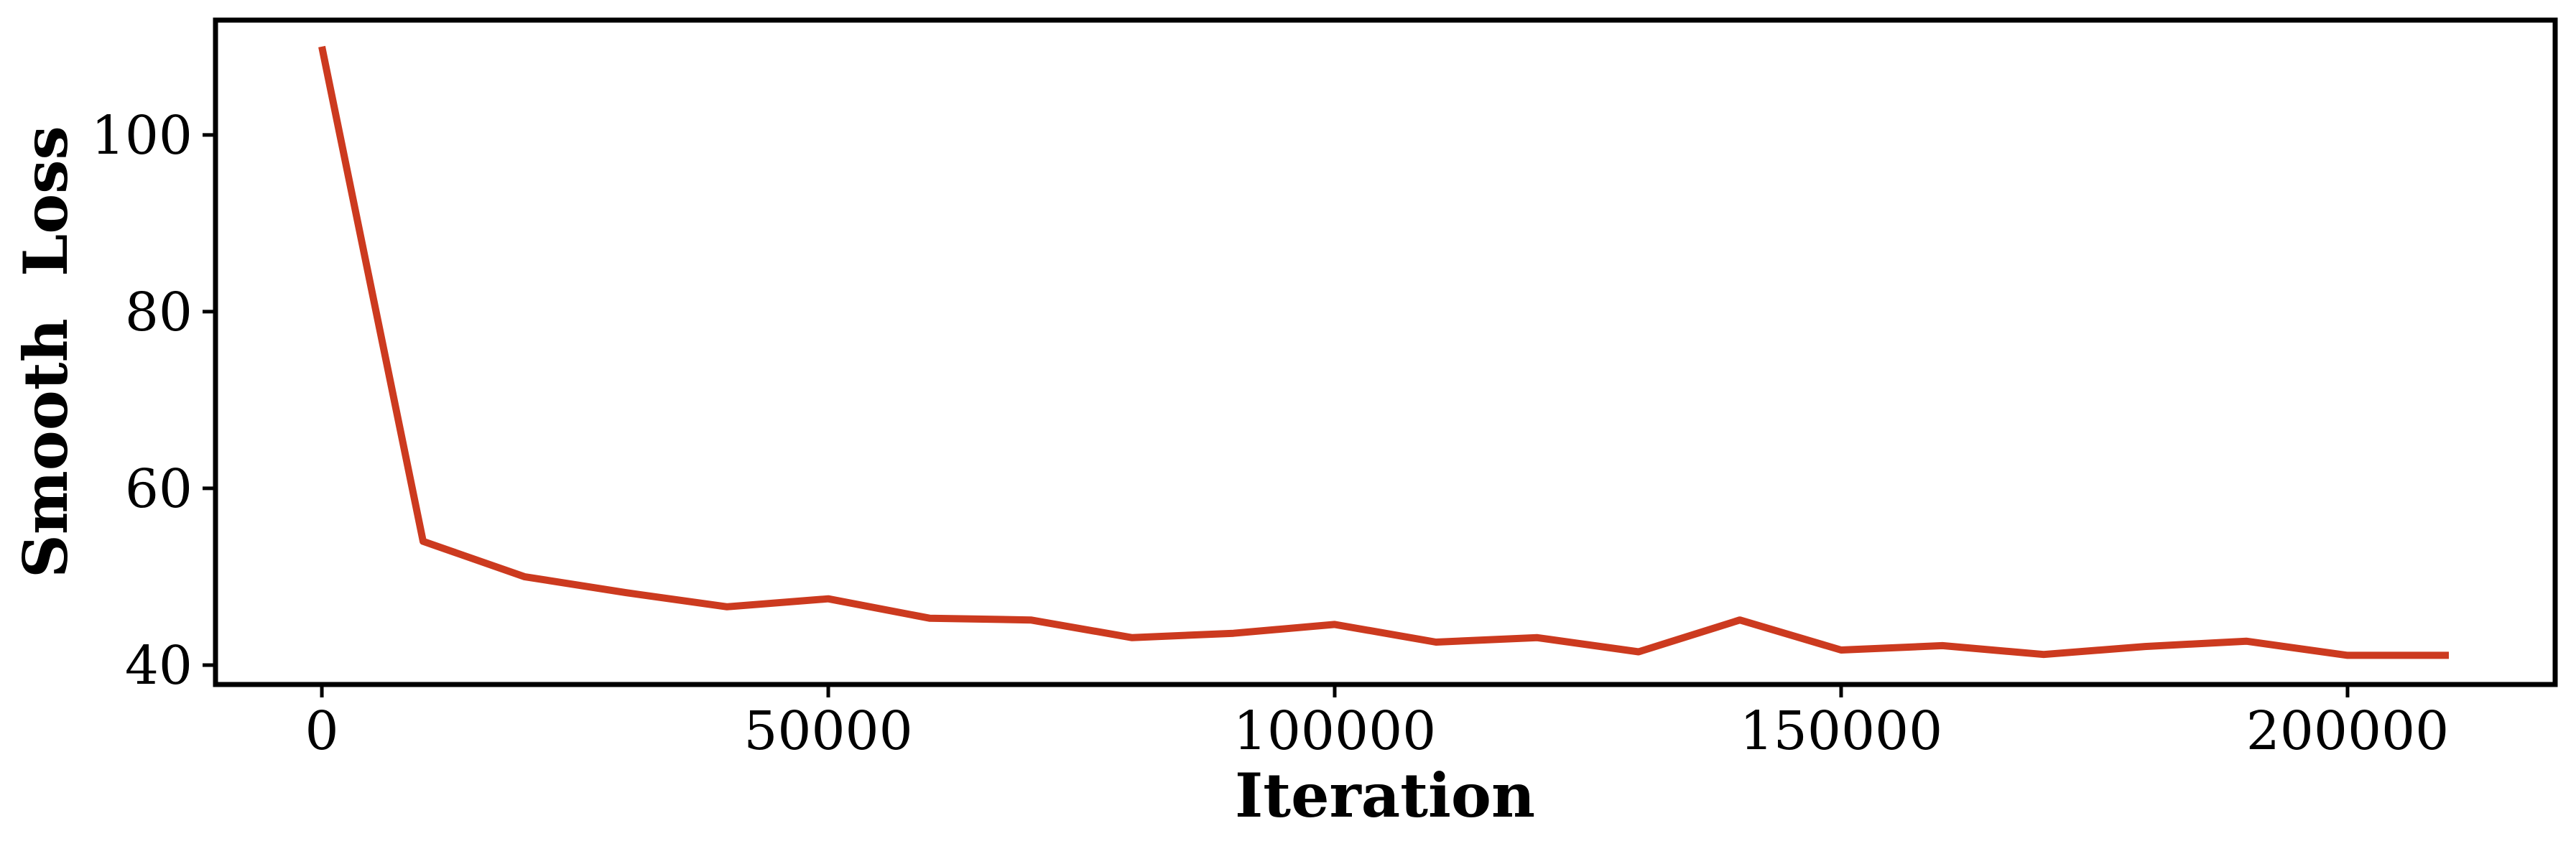 Image resolution: width=2576 pixels, height=854 pixels. What do you see at coordinates (2348, 731) in the screenshot?
I see `x-tick-label: 200000` at bounding box center [2348, 731].